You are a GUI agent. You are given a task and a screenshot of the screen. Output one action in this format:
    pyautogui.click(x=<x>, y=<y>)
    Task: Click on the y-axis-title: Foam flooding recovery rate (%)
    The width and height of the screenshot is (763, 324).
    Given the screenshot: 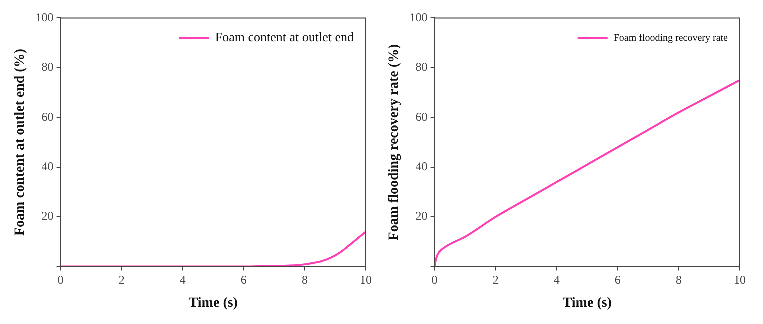 What is the action you would take?
    pyautogui.click(x=394, y=142)
    